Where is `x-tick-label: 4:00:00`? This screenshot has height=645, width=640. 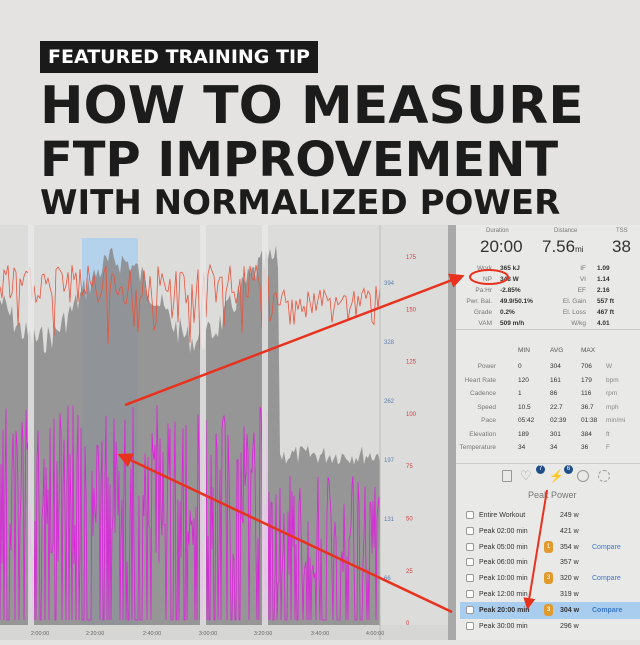
x-tick-label: 4:00:00 is located at coordinates (375, 634).